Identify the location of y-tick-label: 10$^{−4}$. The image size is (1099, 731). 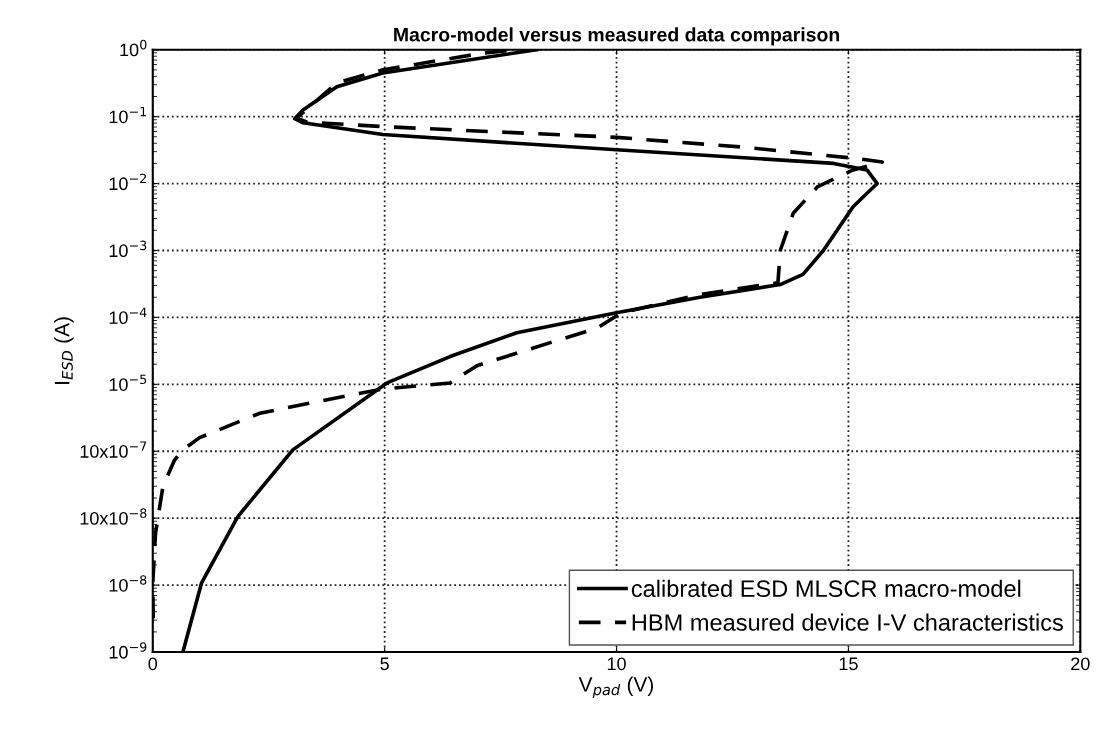
(128, 316).